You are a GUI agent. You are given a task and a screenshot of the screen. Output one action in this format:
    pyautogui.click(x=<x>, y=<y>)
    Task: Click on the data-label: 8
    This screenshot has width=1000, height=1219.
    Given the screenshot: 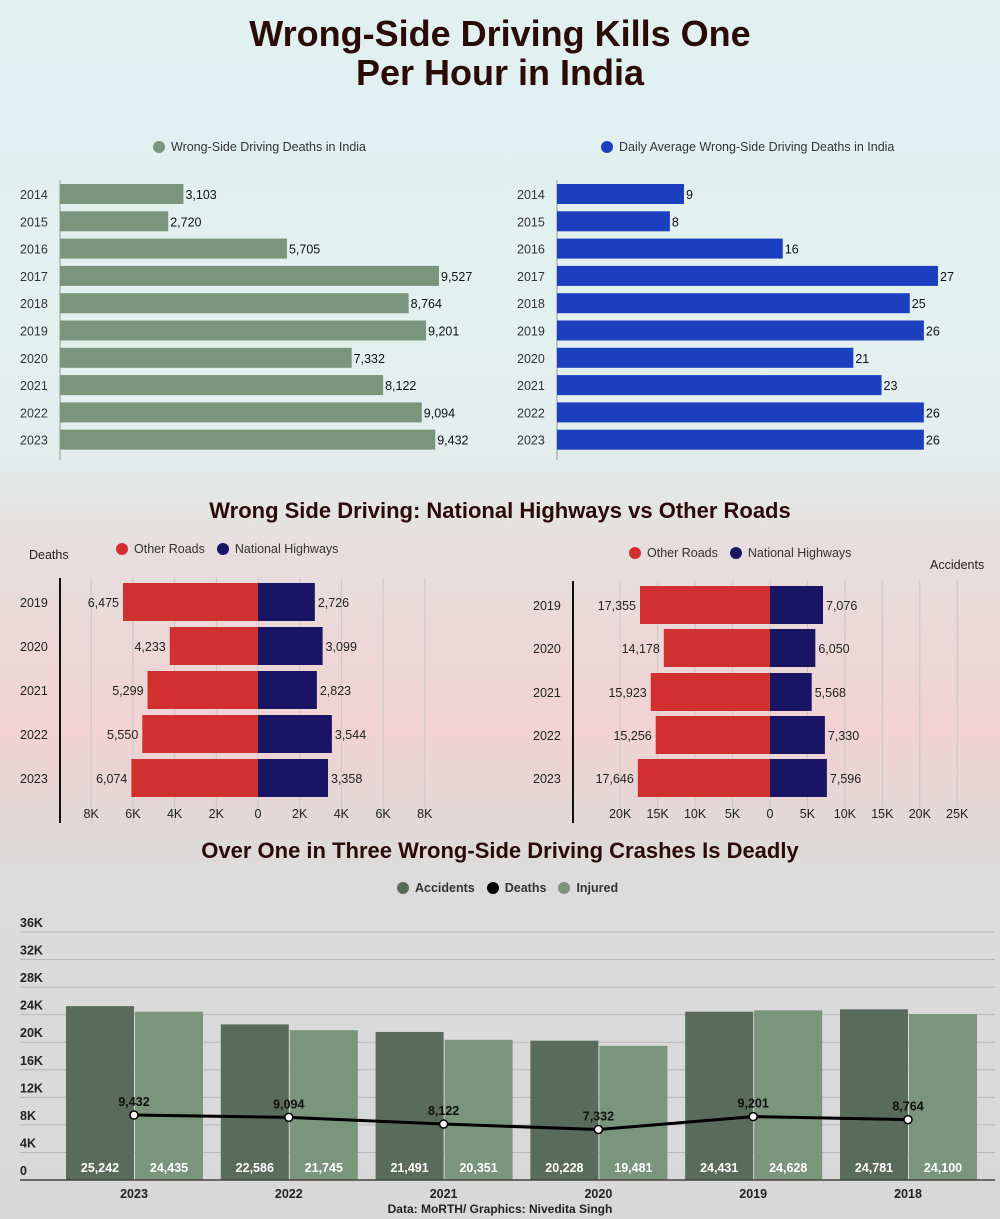 What is the action you would take?
    pyautogui.click(x=675, y=222)
    